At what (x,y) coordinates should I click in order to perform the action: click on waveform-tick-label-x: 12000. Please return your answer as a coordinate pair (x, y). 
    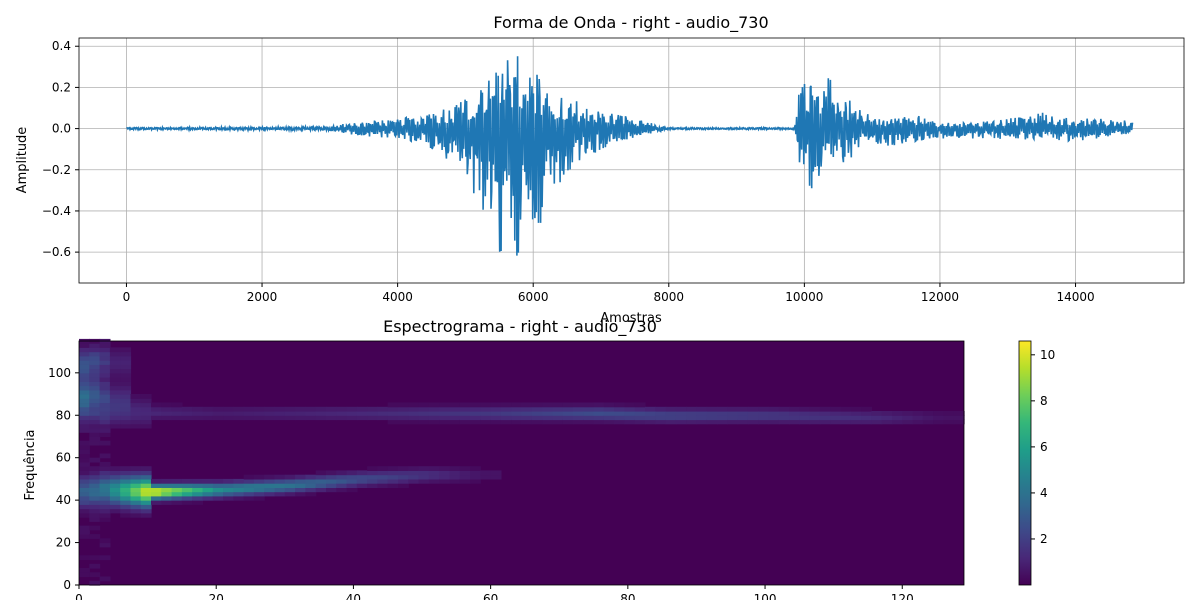
    Looking at the image, I should click on (940, 297).